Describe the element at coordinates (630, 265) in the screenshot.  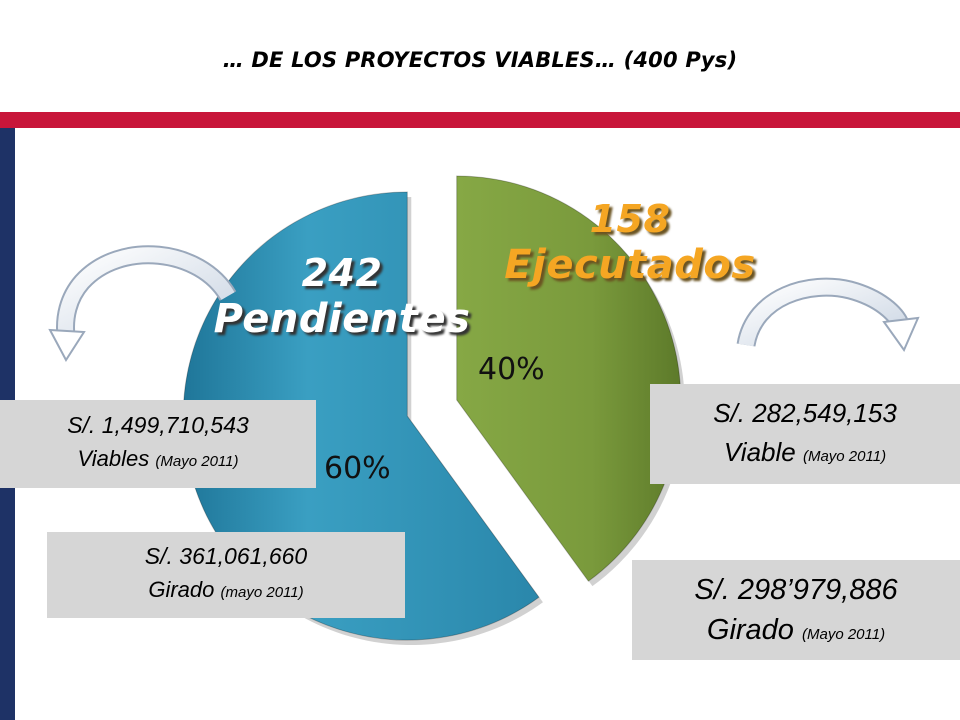
I see `ejecutados-name: Ejecutados` at that location.